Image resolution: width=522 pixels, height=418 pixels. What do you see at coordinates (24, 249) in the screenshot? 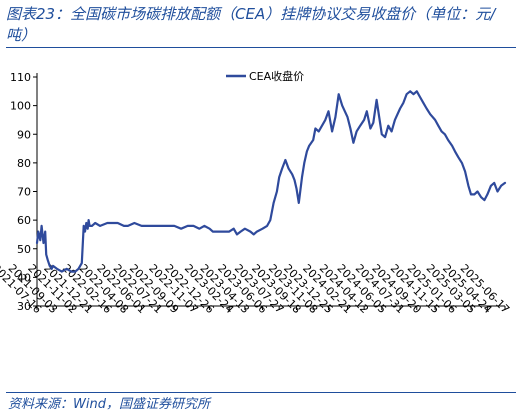
I see `y-tick-label: 50` at bounding box center [24, 249].